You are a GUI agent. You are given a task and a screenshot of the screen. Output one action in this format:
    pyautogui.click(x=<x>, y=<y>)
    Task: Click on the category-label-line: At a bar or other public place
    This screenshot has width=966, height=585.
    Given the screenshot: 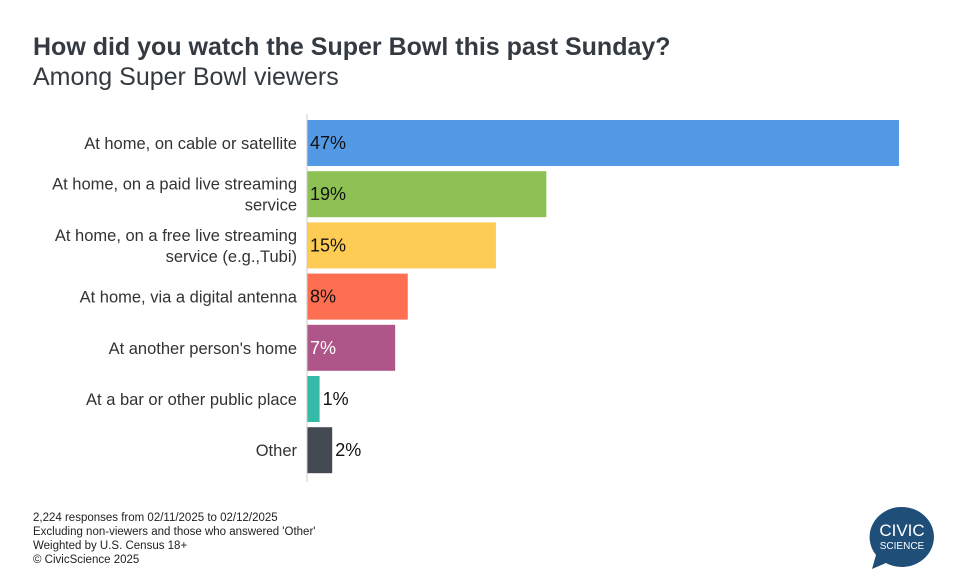 What is the action you would take?
    pyautogui.click(x=191, y=400)
    